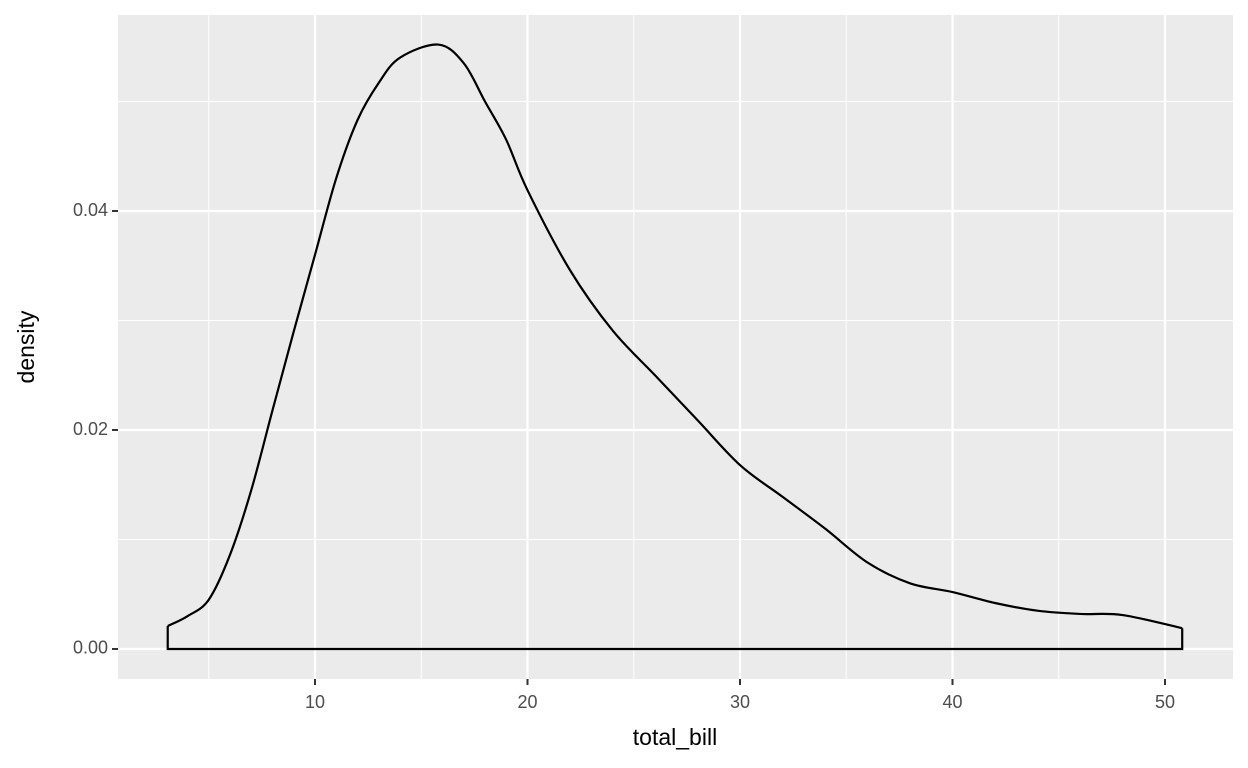 The width and height of the screenshot is (1248, 768). What do you see at coordinates (90, 429) in the screenshot?
I see `y-tick-label: 0.02` at bounding box center [90, 429].